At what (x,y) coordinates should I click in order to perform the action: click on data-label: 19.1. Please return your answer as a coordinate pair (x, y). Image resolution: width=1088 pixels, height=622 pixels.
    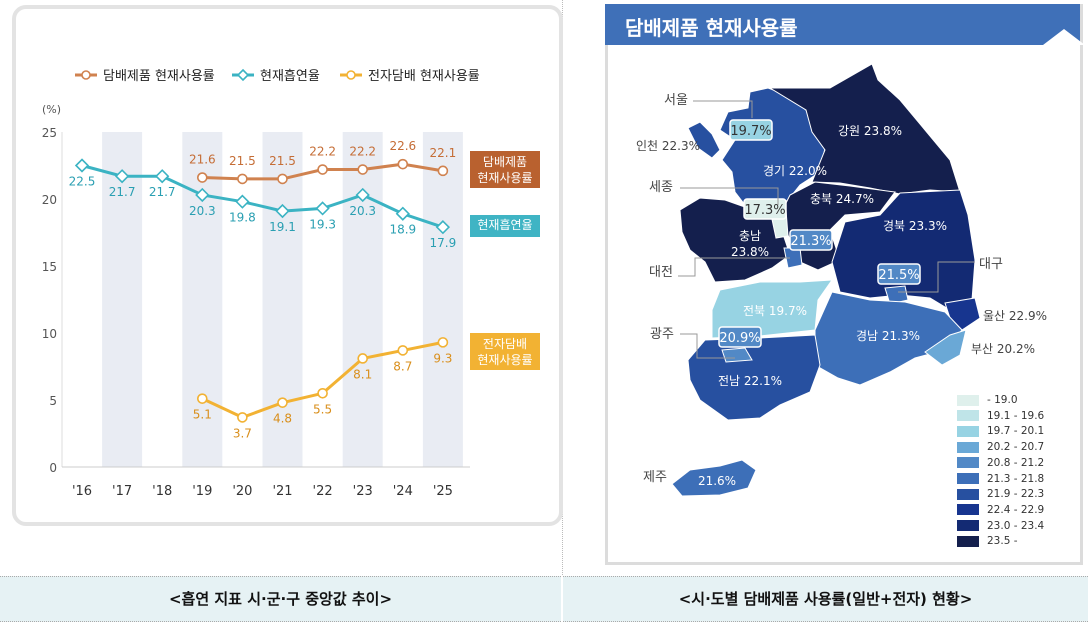
    Looking at the image, I should click on (282, 227).